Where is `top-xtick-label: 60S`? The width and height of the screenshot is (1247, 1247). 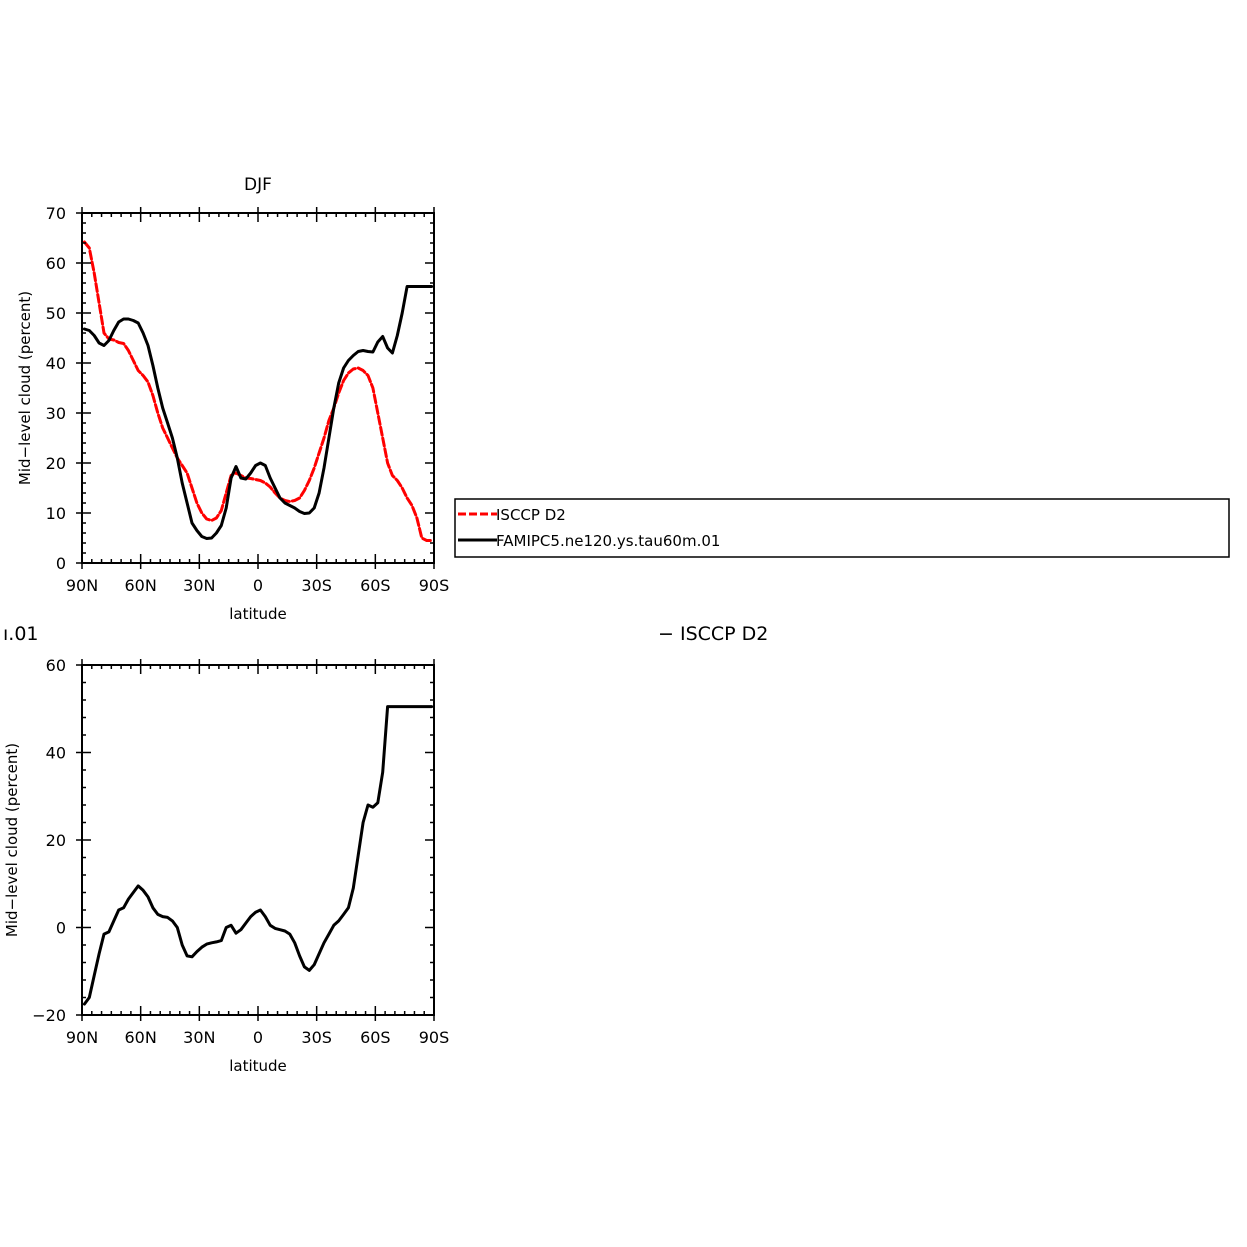
top-xtick-label: 60S is located at coordinates (375, 585).